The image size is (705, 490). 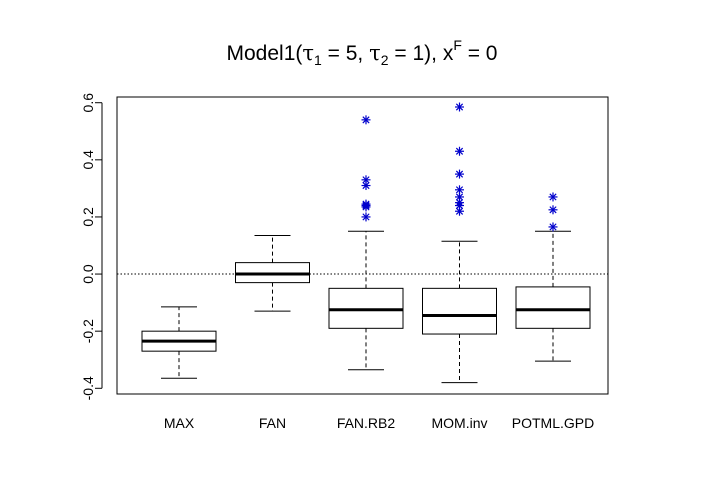 I want to click on title-x-superscript: F, so click(x=457, y=45).